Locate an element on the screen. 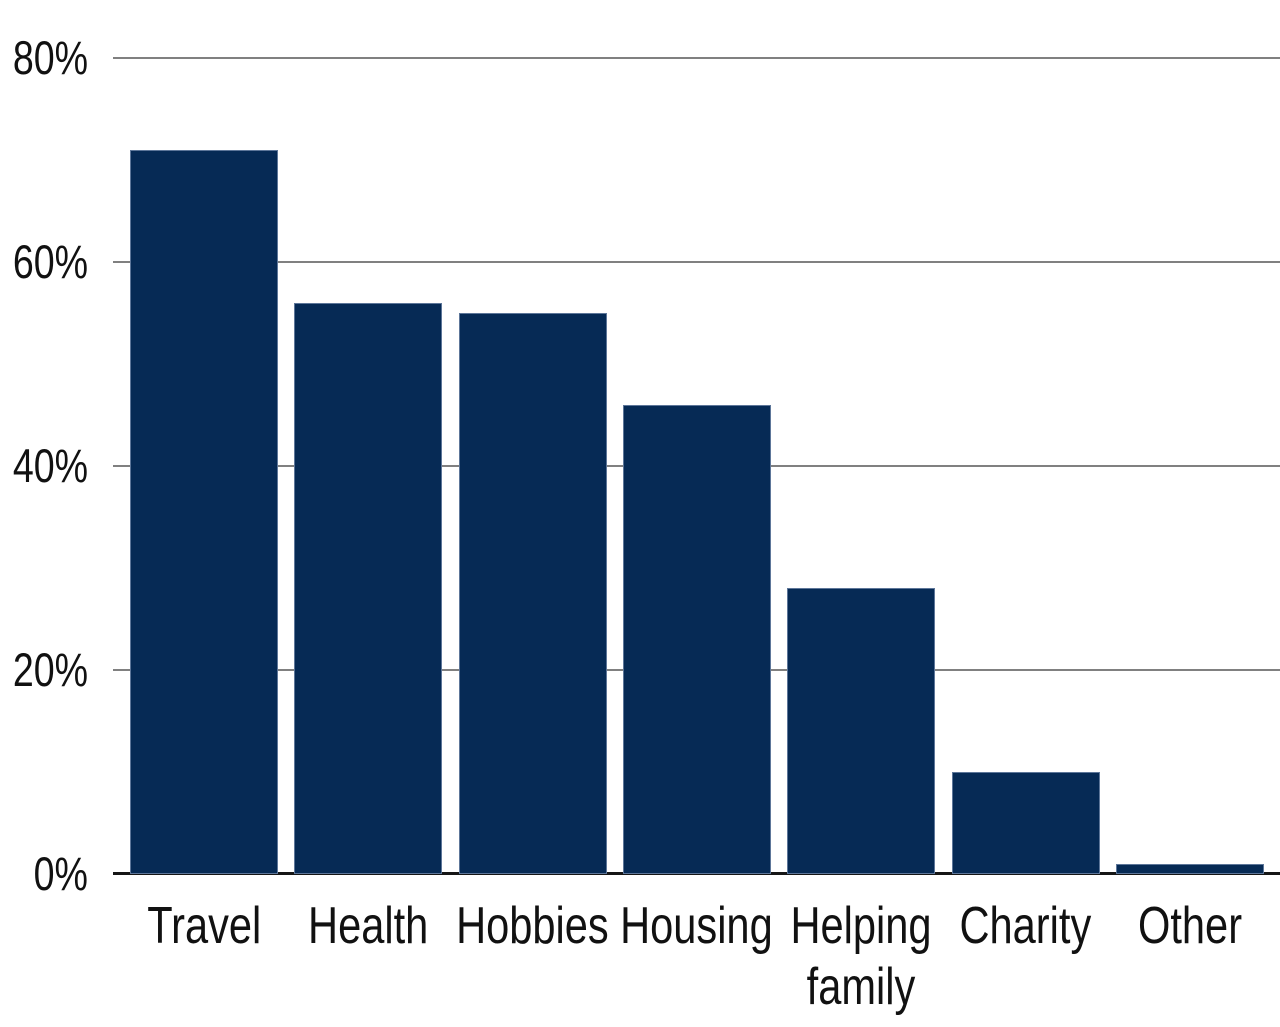 Image resolution: width=1280 pixels, height=1027 pixels. y-tick-label-0: 0% is located at coordinates (44, 874).